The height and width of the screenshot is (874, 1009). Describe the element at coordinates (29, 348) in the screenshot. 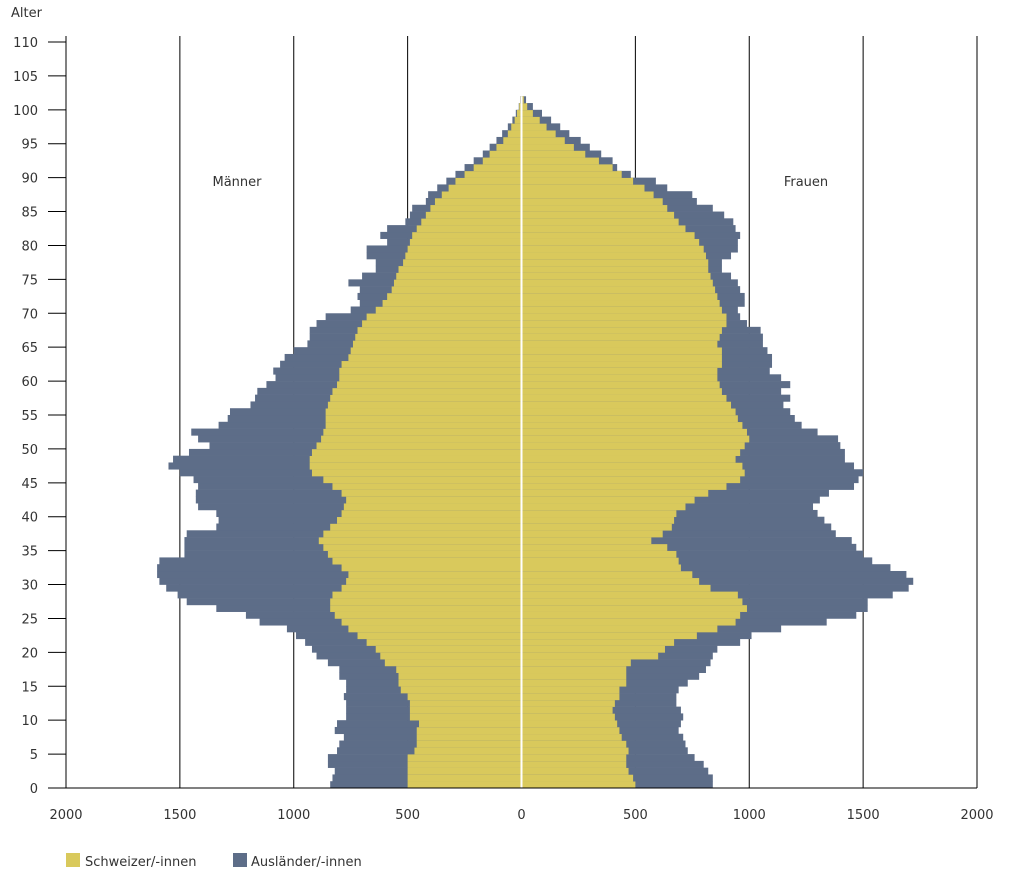

I see `y-tick-label: 65` at that location.